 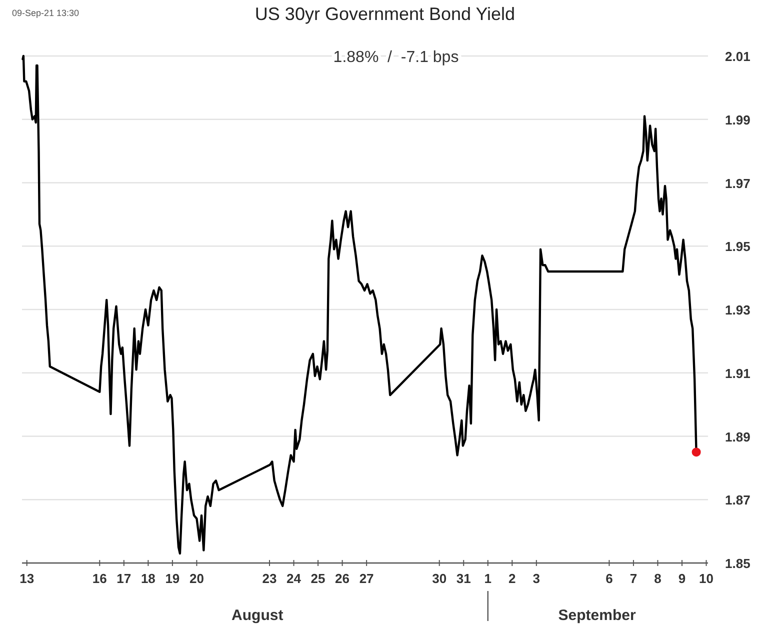 I want to click on y-tick-label: 1.87, so click(x=737, y=500).